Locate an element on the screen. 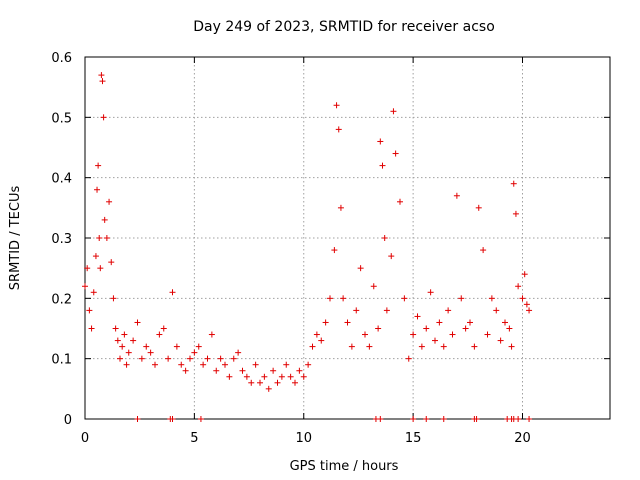  x-tick-label: 10 is located at coordinates (303, 438).